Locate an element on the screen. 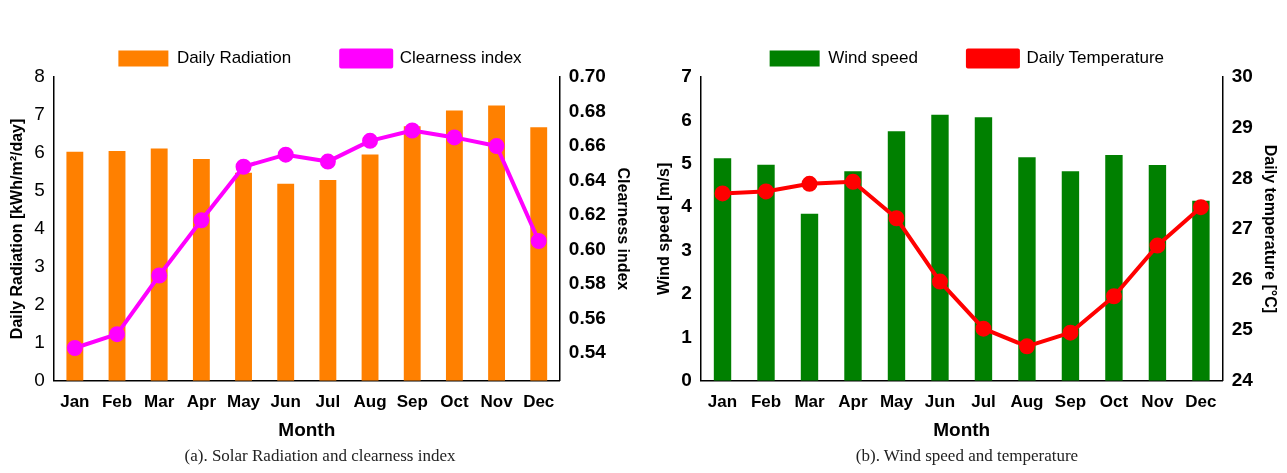 The height and width of the screenshot is (473, 1287). y2-tick-label: 0.60 is located at coordinates (587, 248).